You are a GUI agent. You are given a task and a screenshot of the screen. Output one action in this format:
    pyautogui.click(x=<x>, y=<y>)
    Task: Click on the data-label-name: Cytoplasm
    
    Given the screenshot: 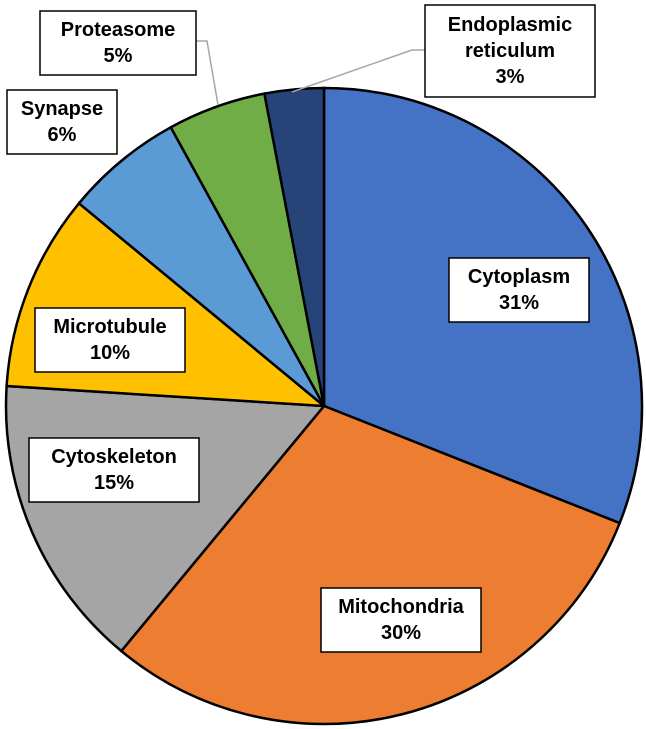 What is the action you would take?
    pyautogui.click(x=519, y=277)
    